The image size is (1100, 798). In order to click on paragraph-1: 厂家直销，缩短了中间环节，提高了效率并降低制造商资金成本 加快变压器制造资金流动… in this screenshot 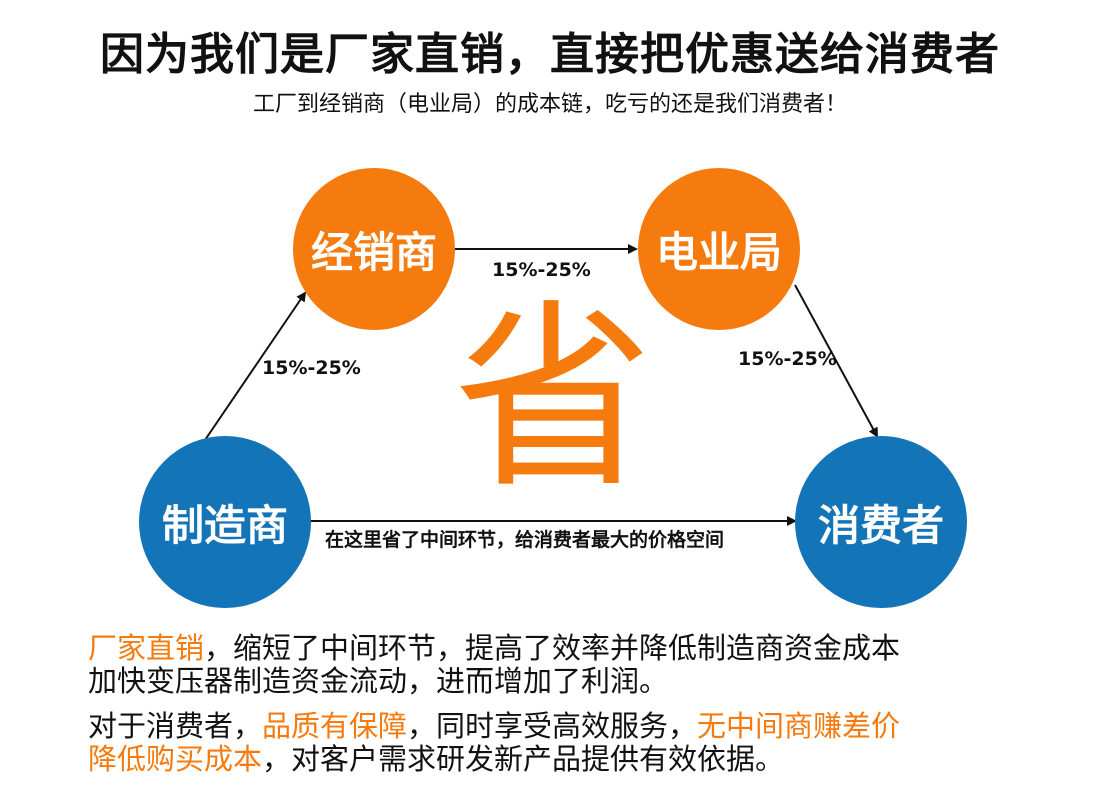, I will do `click(494, 665)`.